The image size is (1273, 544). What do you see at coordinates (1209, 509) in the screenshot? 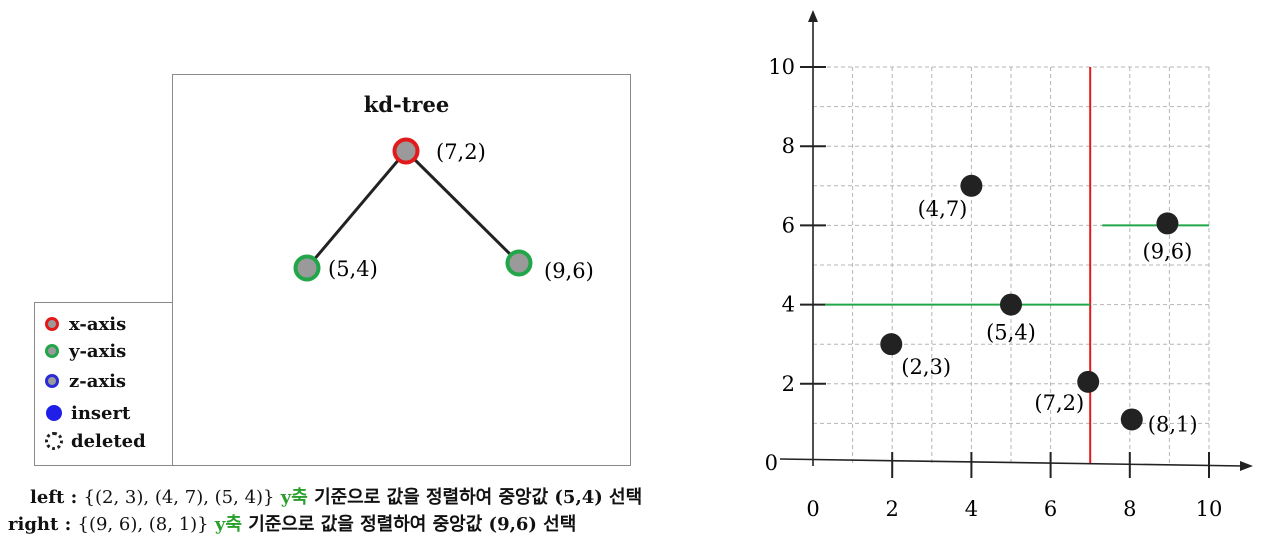
I see `x-tick-label: 10` at bounding box center [1209, 509].